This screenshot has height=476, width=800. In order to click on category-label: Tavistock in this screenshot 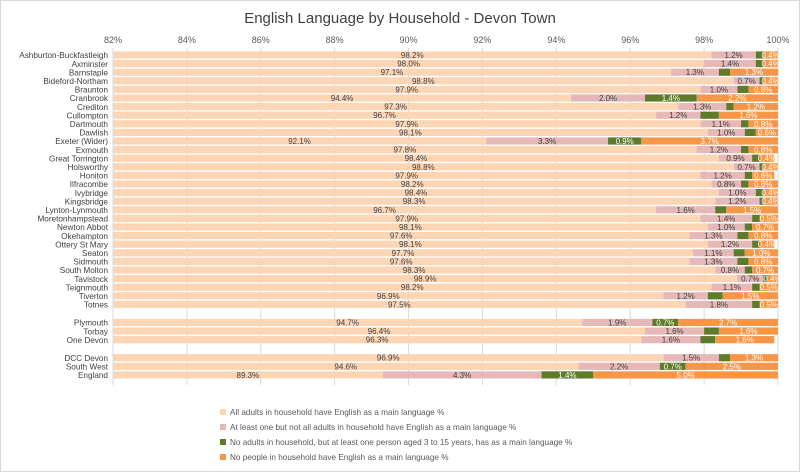, I will do `click(91, 279)`.